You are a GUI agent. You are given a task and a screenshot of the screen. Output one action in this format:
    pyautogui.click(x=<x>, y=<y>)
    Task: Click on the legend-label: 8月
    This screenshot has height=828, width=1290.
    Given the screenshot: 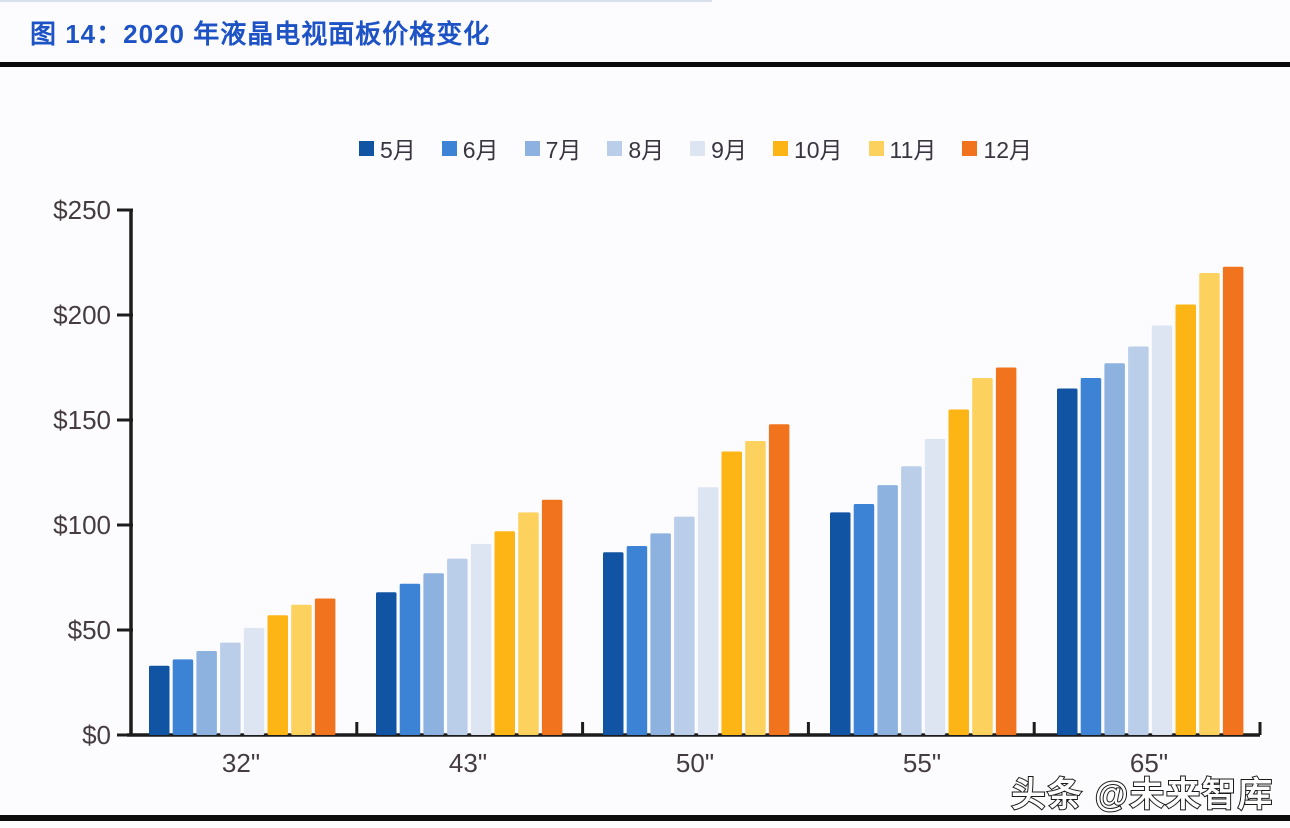 What is the action you would take?
    pyautogui.click(x=646, y=150)
    